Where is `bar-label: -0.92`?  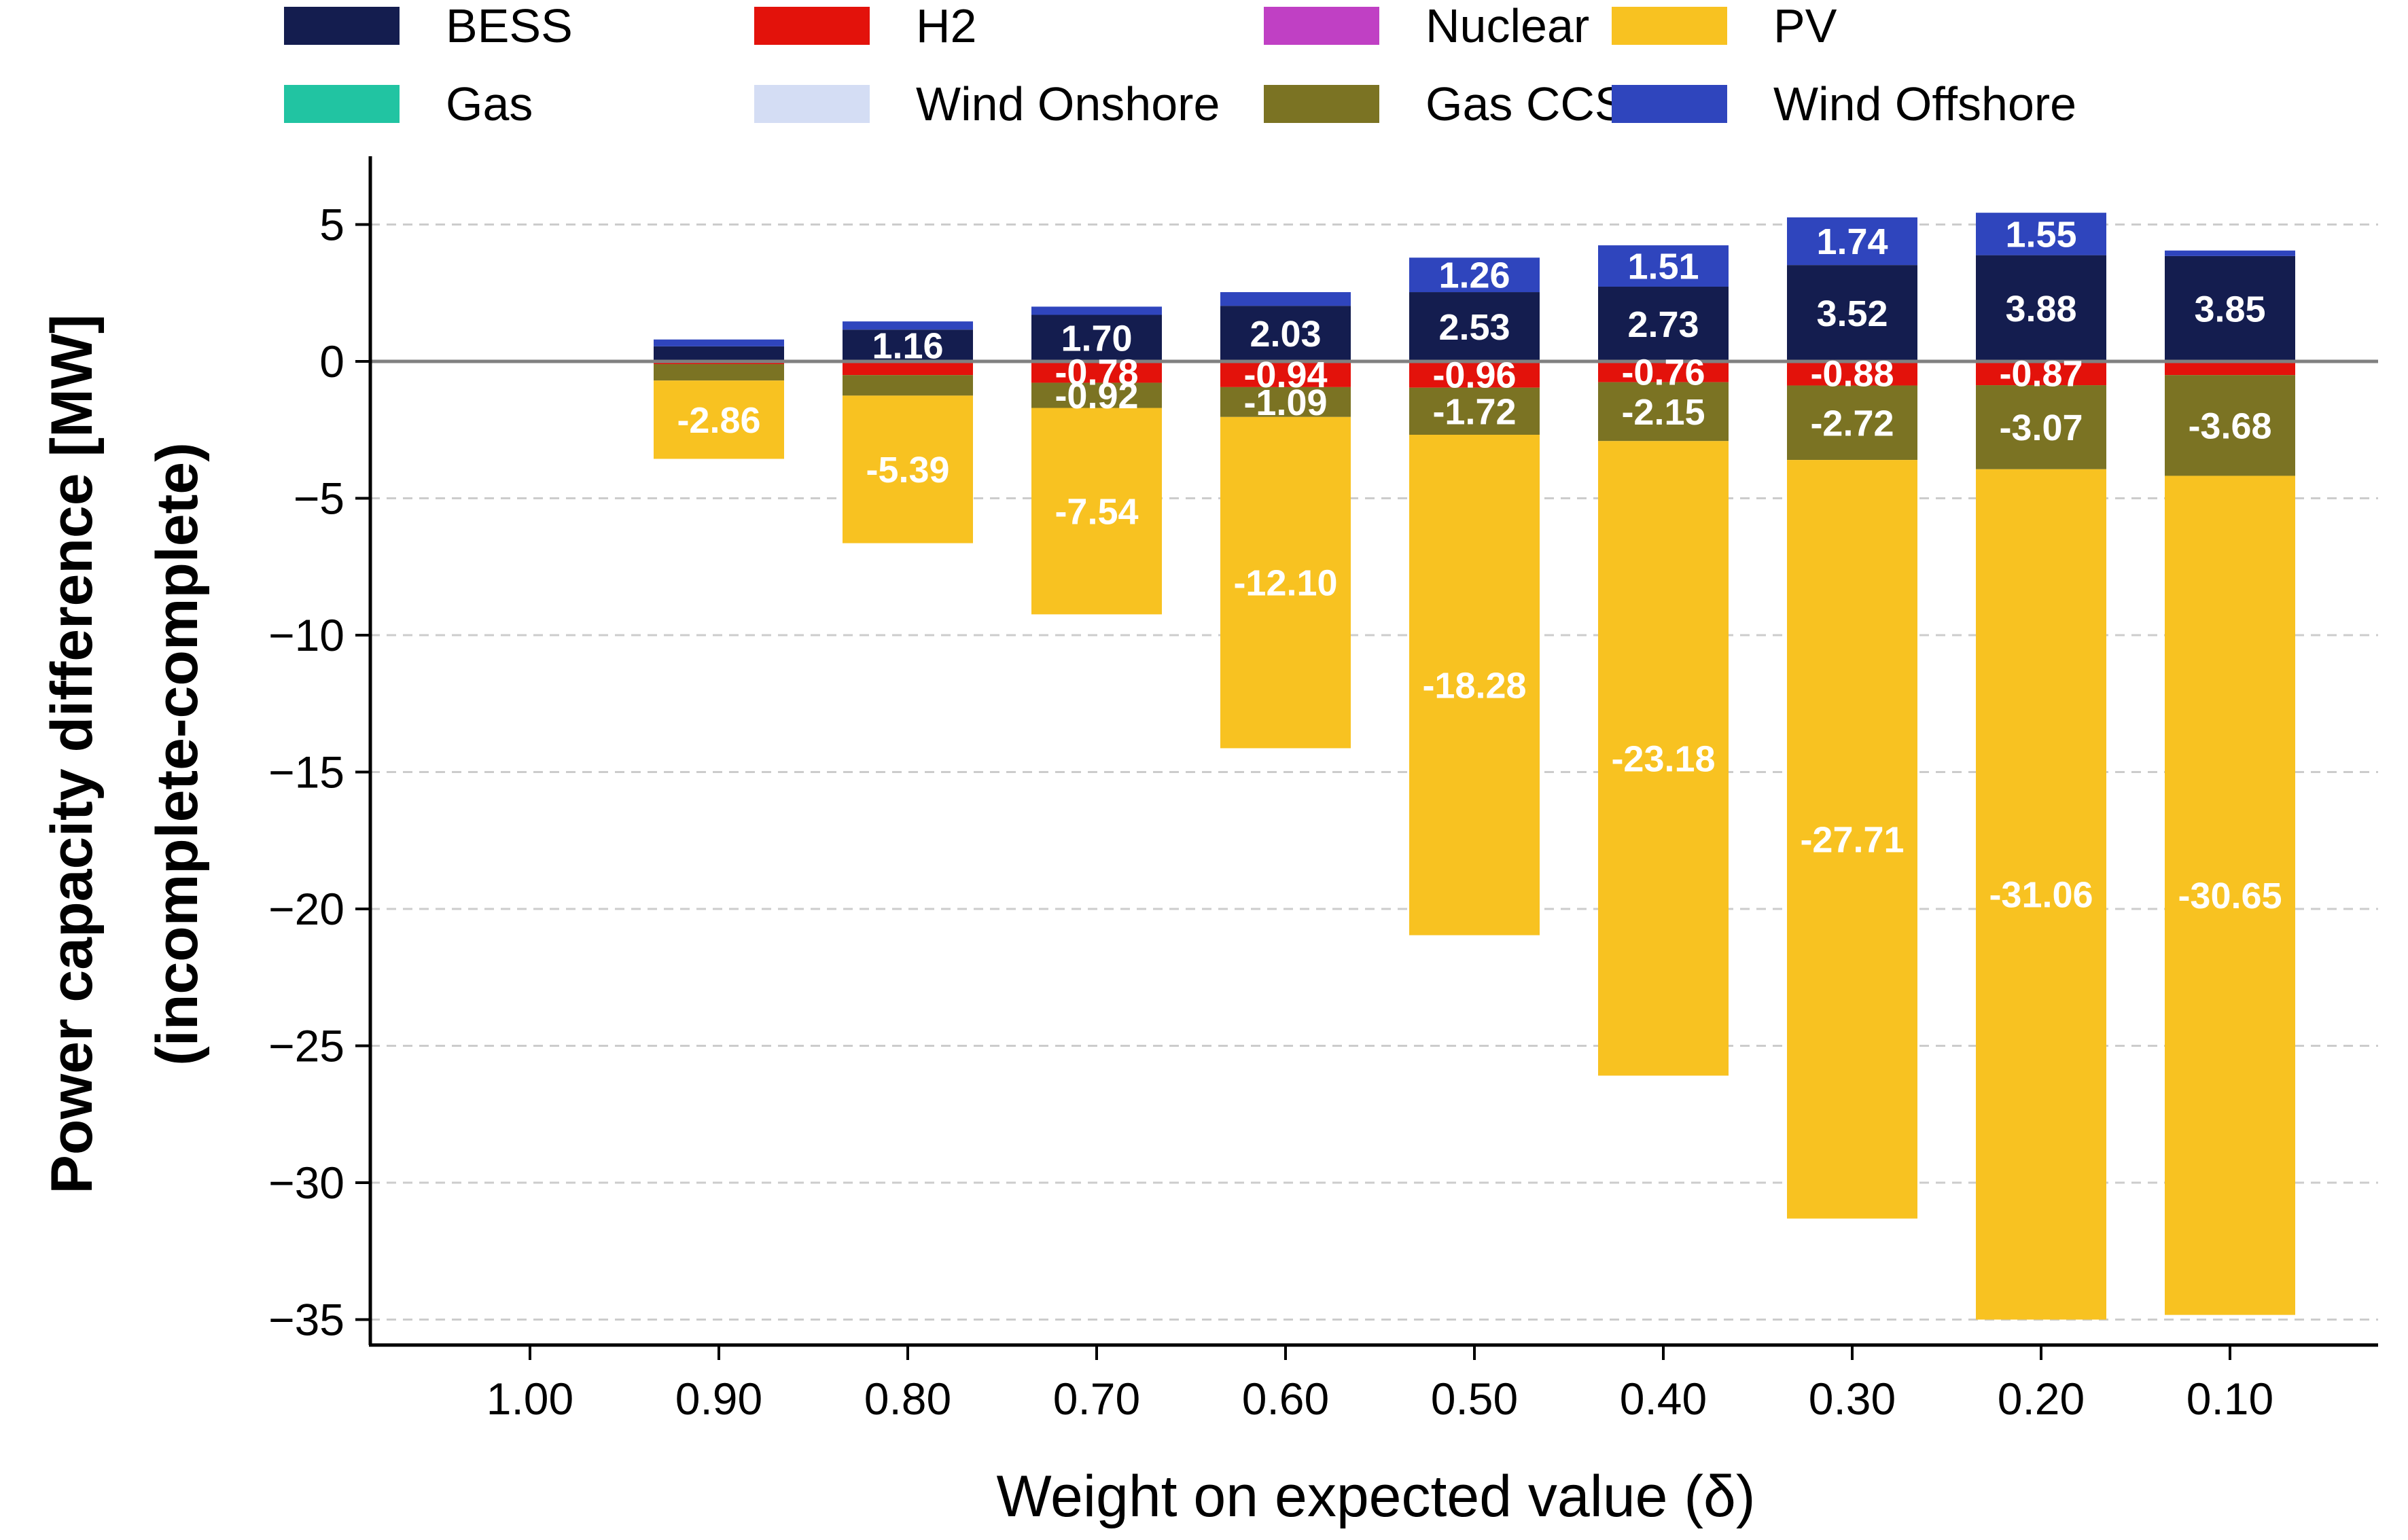 bar-label: -0.92 is located at coordinates (1096, 396).